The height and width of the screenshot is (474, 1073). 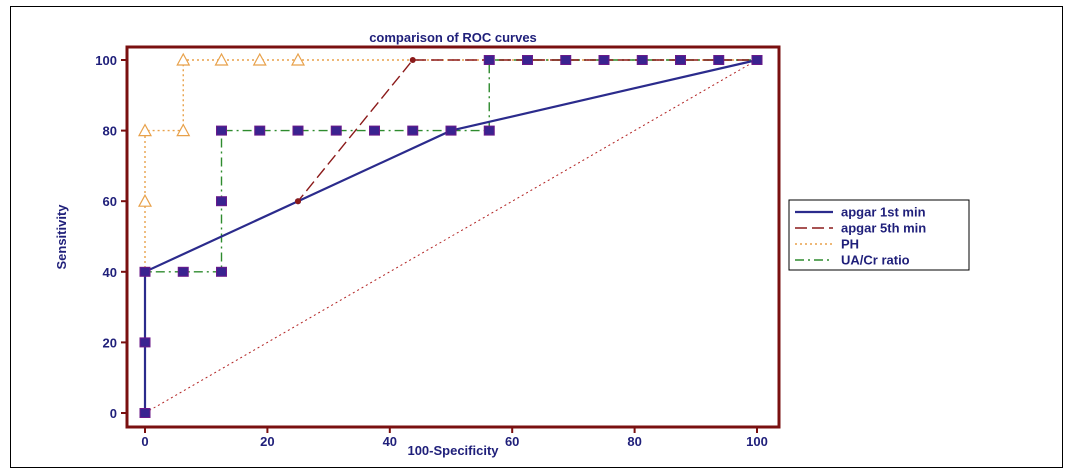 I want to click on legend-label-ph: PH, so click(x=850, y=244).